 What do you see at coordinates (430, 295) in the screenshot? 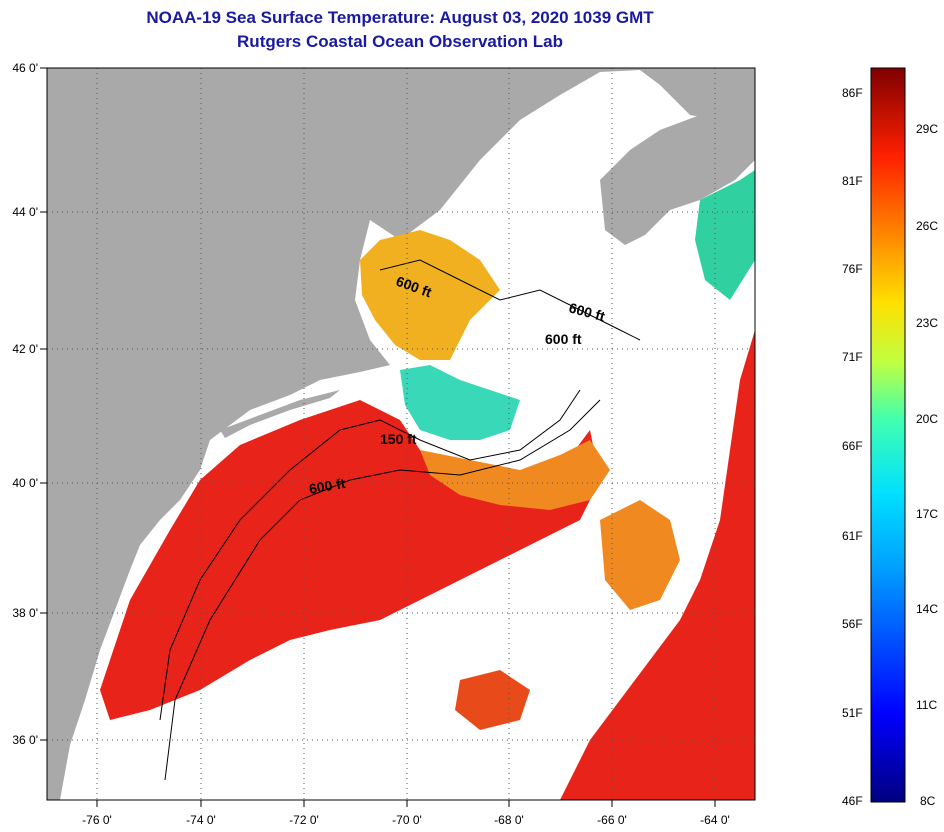
I see `sst-gulf-of-maine` at bounding box center [430, 295].